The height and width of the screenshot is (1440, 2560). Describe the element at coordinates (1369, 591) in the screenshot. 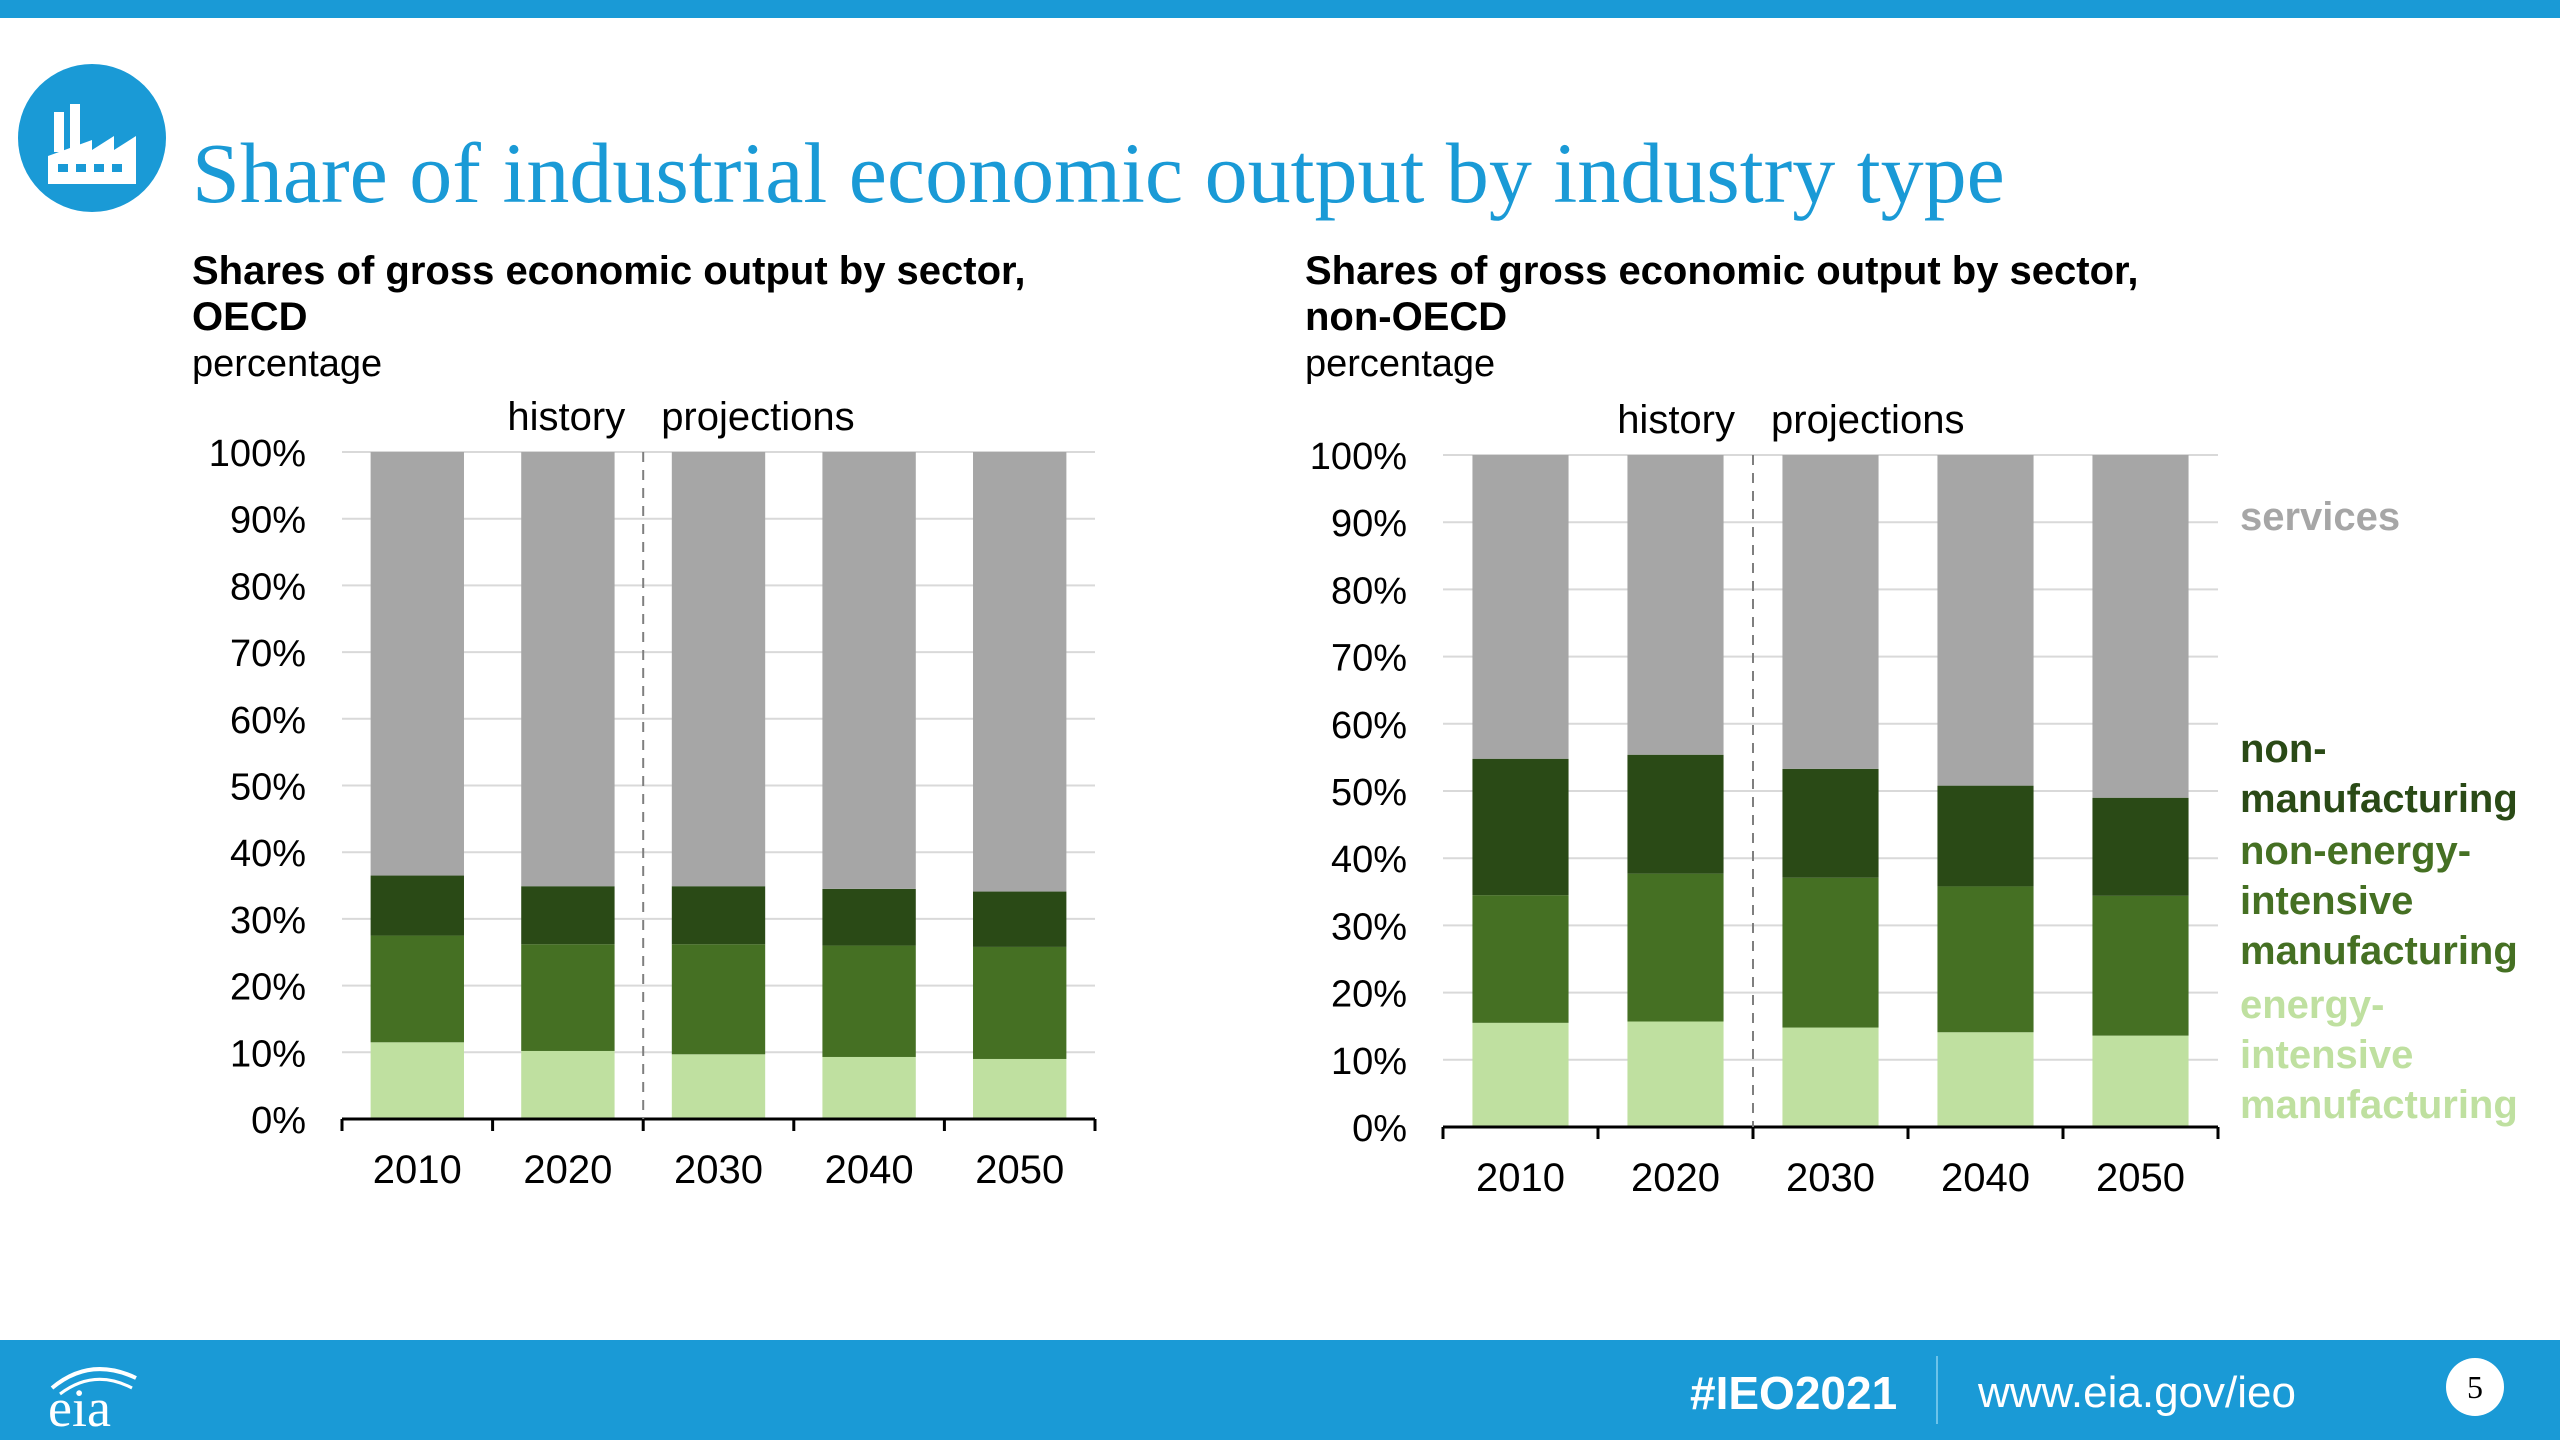

I see `non-oecd-y-tick-label: 80%` at that location.